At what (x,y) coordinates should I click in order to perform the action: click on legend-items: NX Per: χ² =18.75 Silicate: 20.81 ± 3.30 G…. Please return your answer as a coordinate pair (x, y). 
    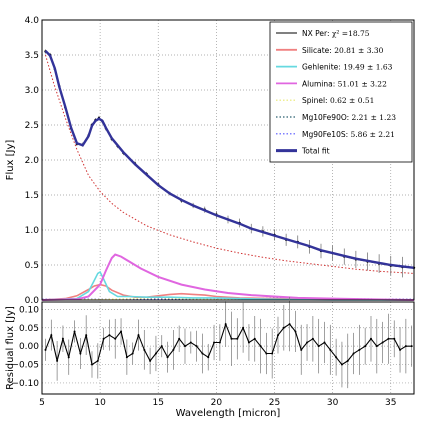
    Looking at the image, I should click on (336, 92).